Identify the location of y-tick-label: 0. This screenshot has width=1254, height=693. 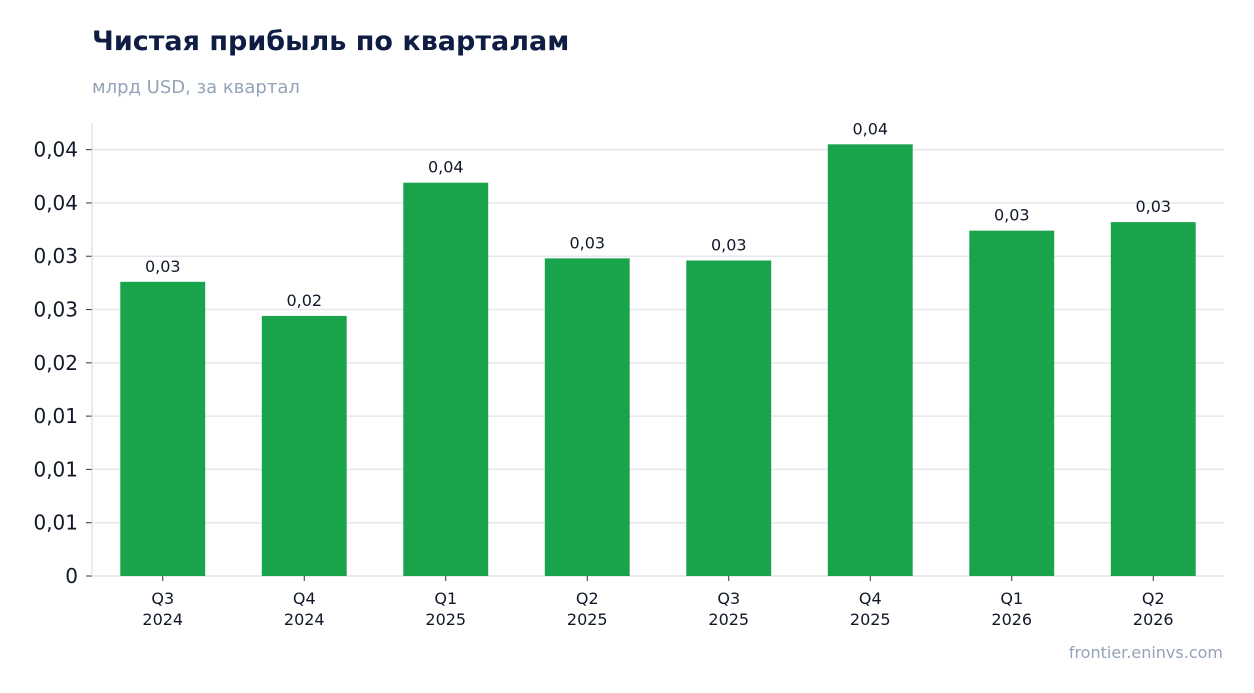
(71, 576).